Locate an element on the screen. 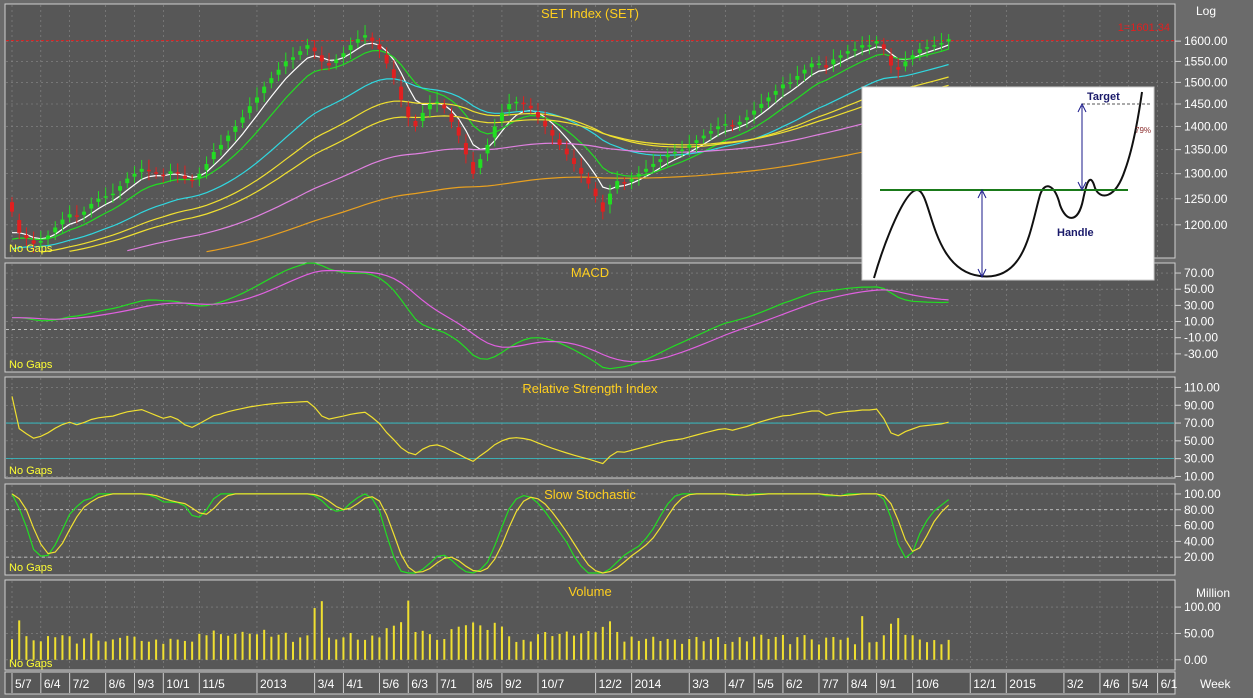 The width and height of the screenshot is (1253, 698). y-tick-label: 1450.00 is located at coordinates (1206, 104).